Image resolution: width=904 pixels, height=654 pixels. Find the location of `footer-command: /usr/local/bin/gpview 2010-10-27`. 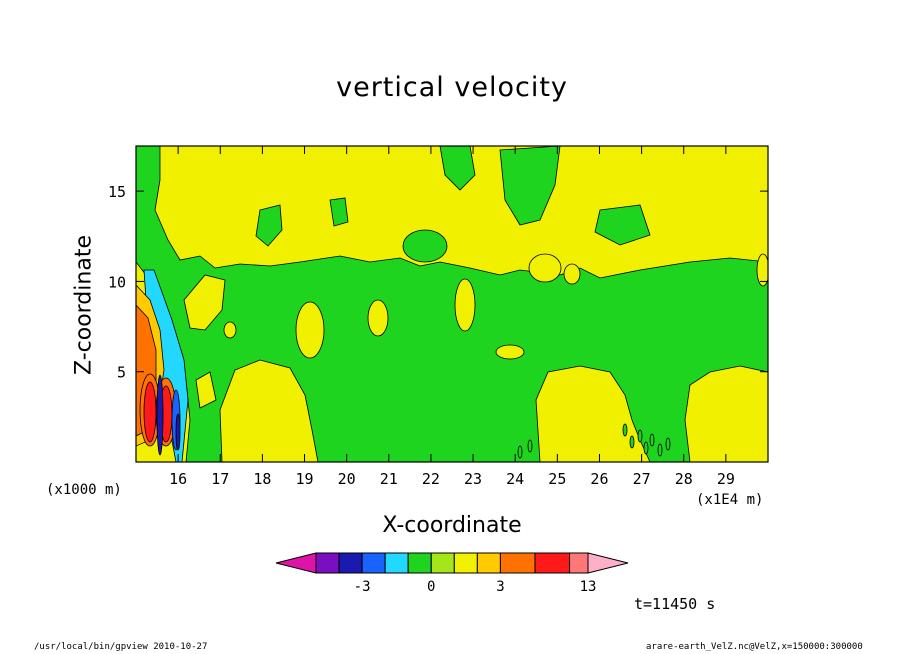

footer-command: /usr/local/bin/gpview 2010-10-27 is located at coordinates (121, 647).